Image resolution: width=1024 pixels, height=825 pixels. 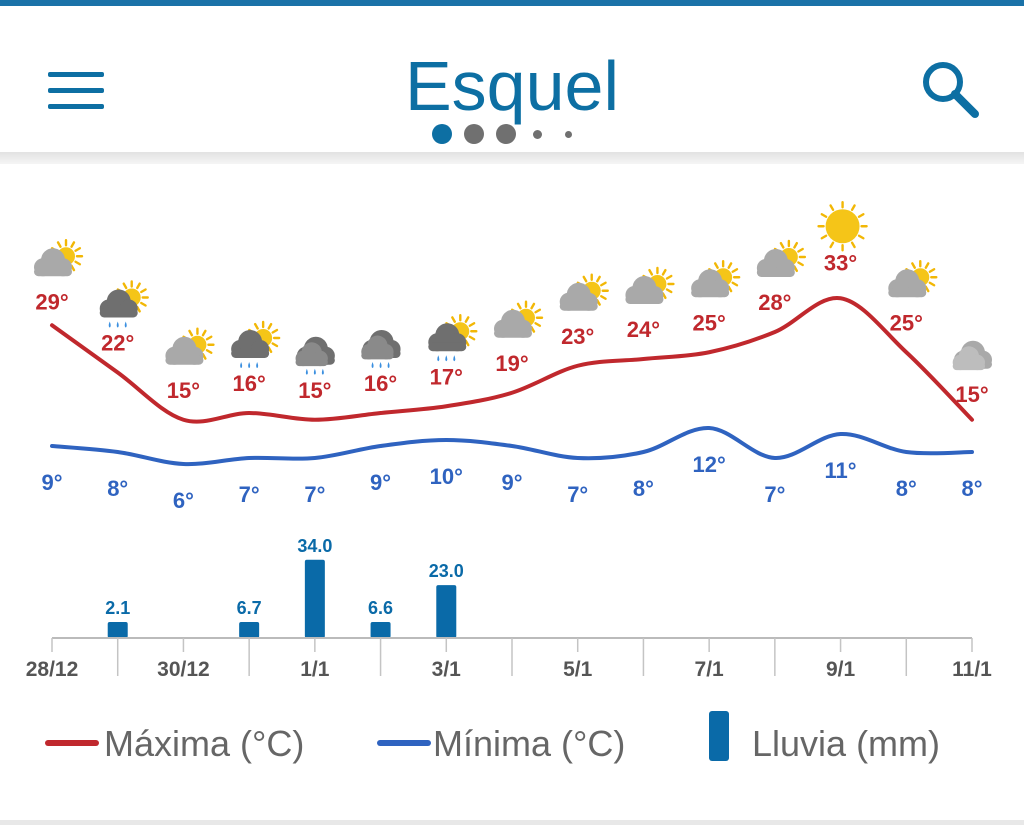 What do you see at coordinates (841, 470) in the screenshot?
I see `min-temp-label: 11°` at bounding box center [841, 470].